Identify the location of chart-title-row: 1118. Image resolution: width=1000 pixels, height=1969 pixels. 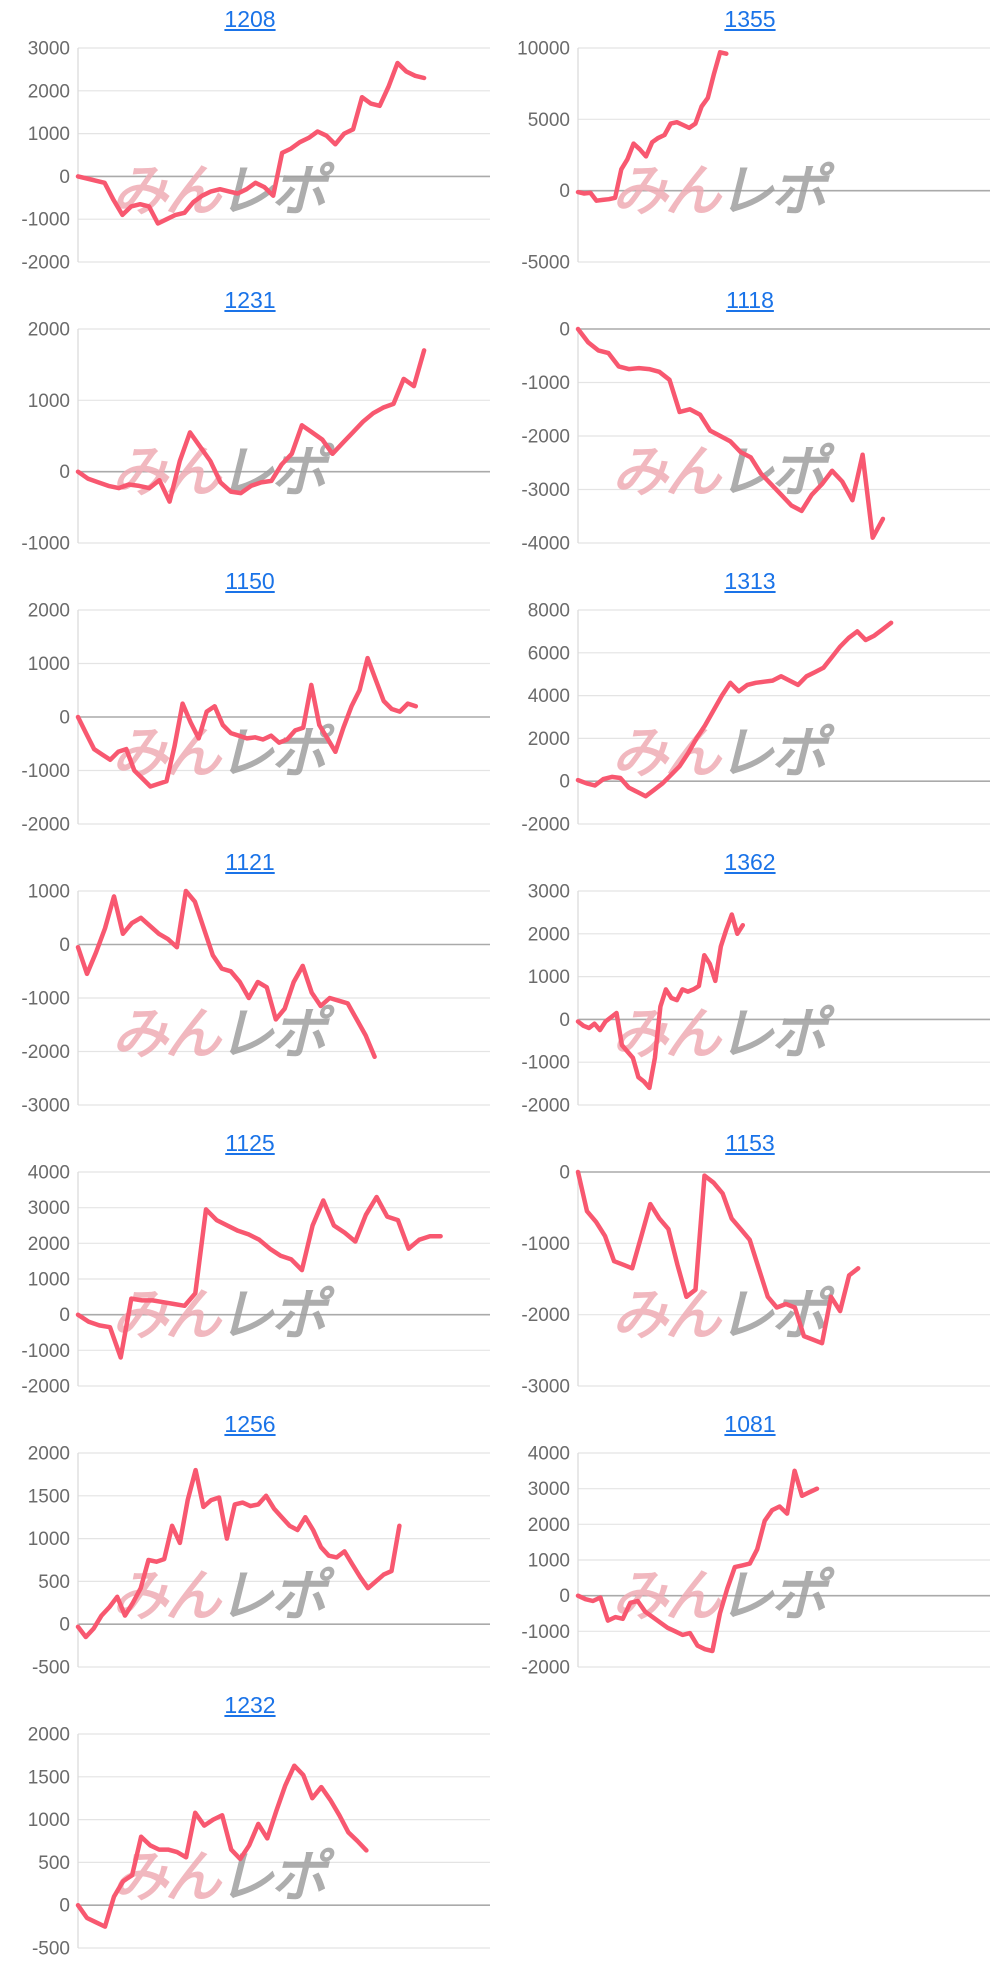
(750, 303).